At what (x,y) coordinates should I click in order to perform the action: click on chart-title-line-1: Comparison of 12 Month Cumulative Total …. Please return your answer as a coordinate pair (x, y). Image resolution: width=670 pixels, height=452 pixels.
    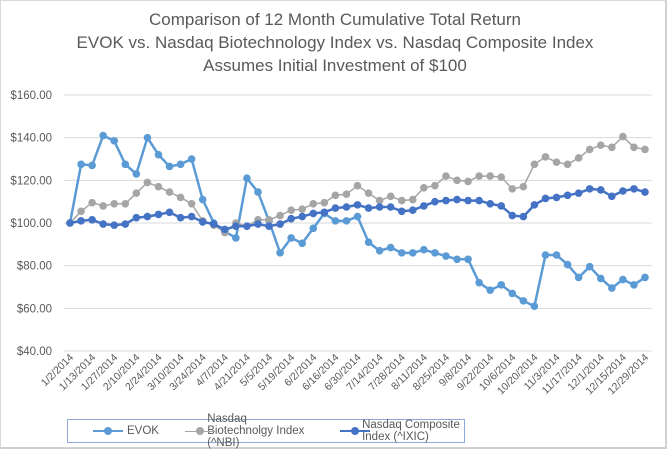
    Looking at the image, I should click on (335, 19).